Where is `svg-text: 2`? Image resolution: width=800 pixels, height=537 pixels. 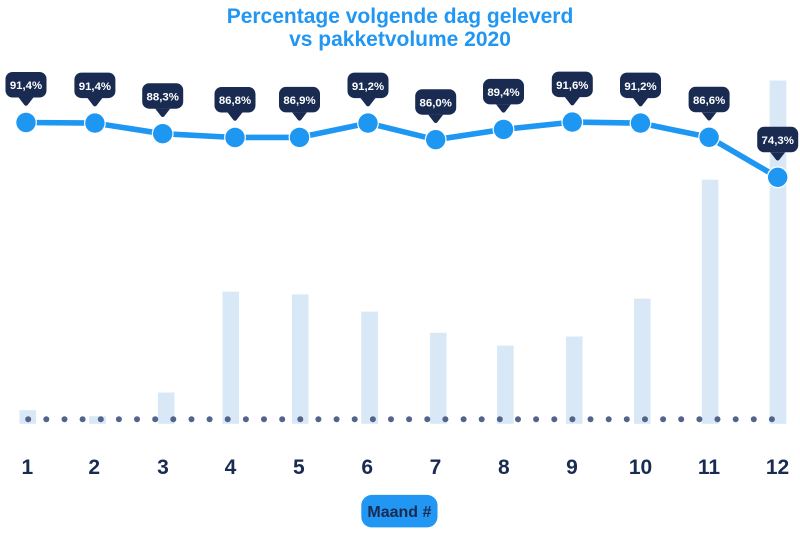
svg-text: 2 is located at coordinates (94, 467).